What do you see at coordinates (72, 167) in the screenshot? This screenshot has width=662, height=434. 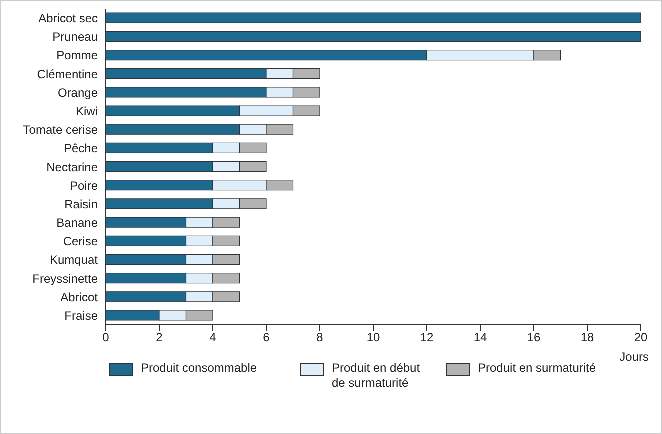 I see `y-tick-label: Nectarine` at bounding box center [72, 167].